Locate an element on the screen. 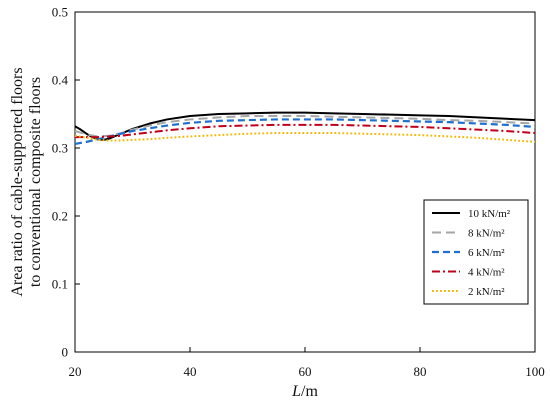  legend-item-3: 6 kN/m² is located at coordinates (468, 253).